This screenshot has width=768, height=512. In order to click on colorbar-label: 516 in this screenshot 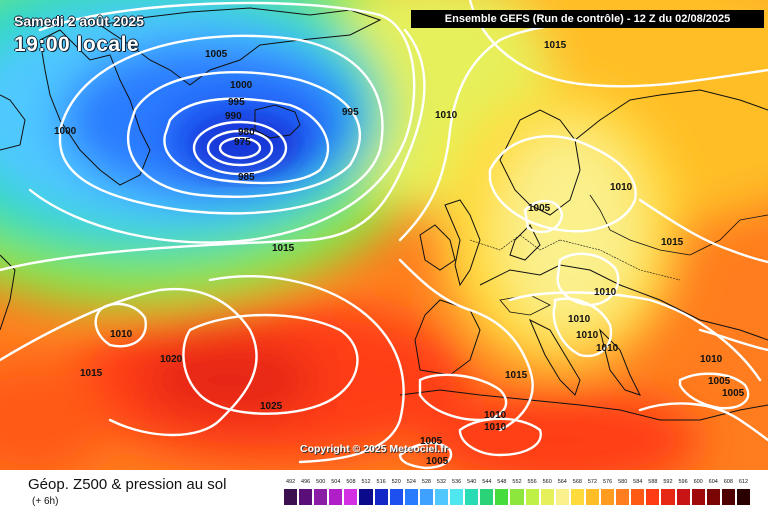, I will do `click(381, 482)`.